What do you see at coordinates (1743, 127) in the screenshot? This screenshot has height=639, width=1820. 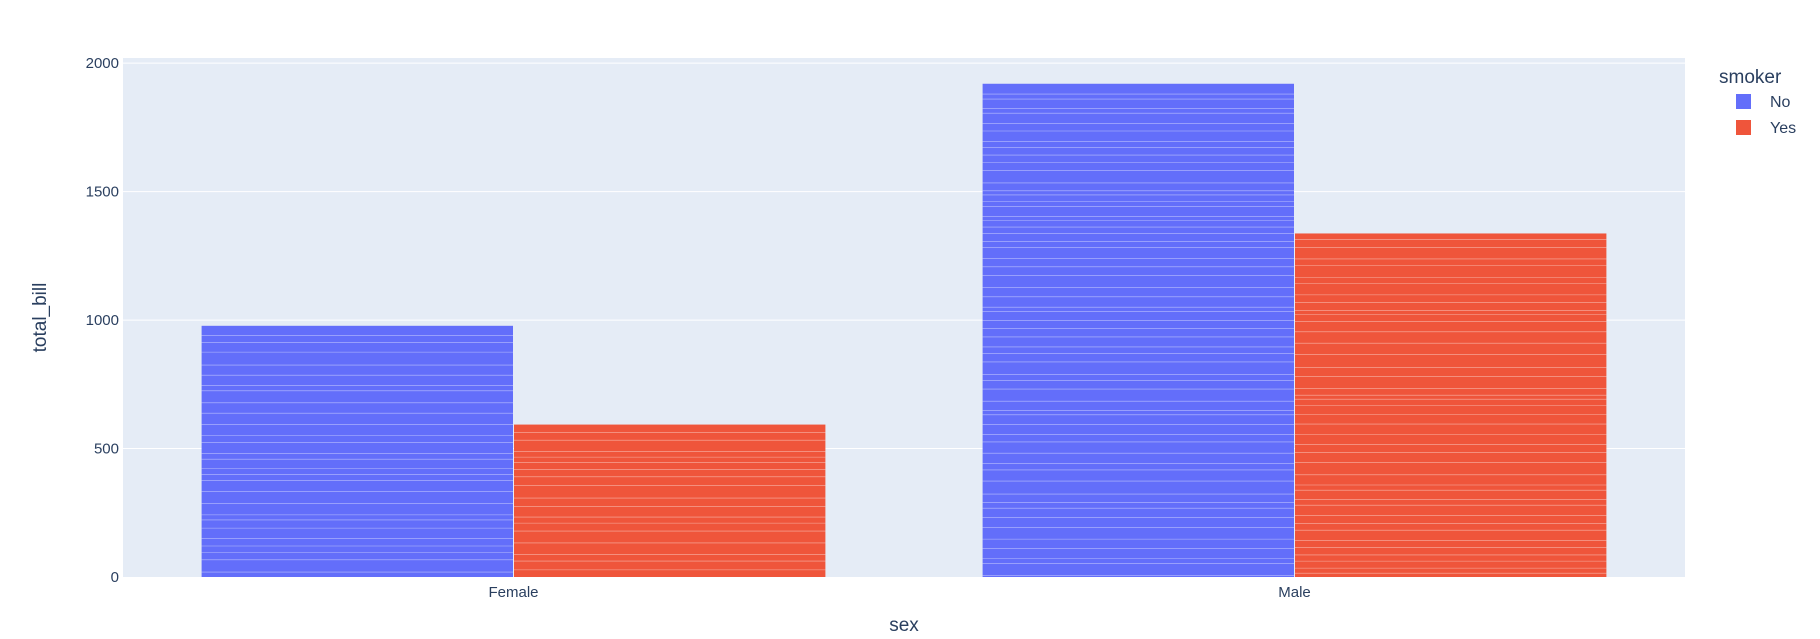 I see `legend-swatch-yes` at bounding box center [1743, 127].